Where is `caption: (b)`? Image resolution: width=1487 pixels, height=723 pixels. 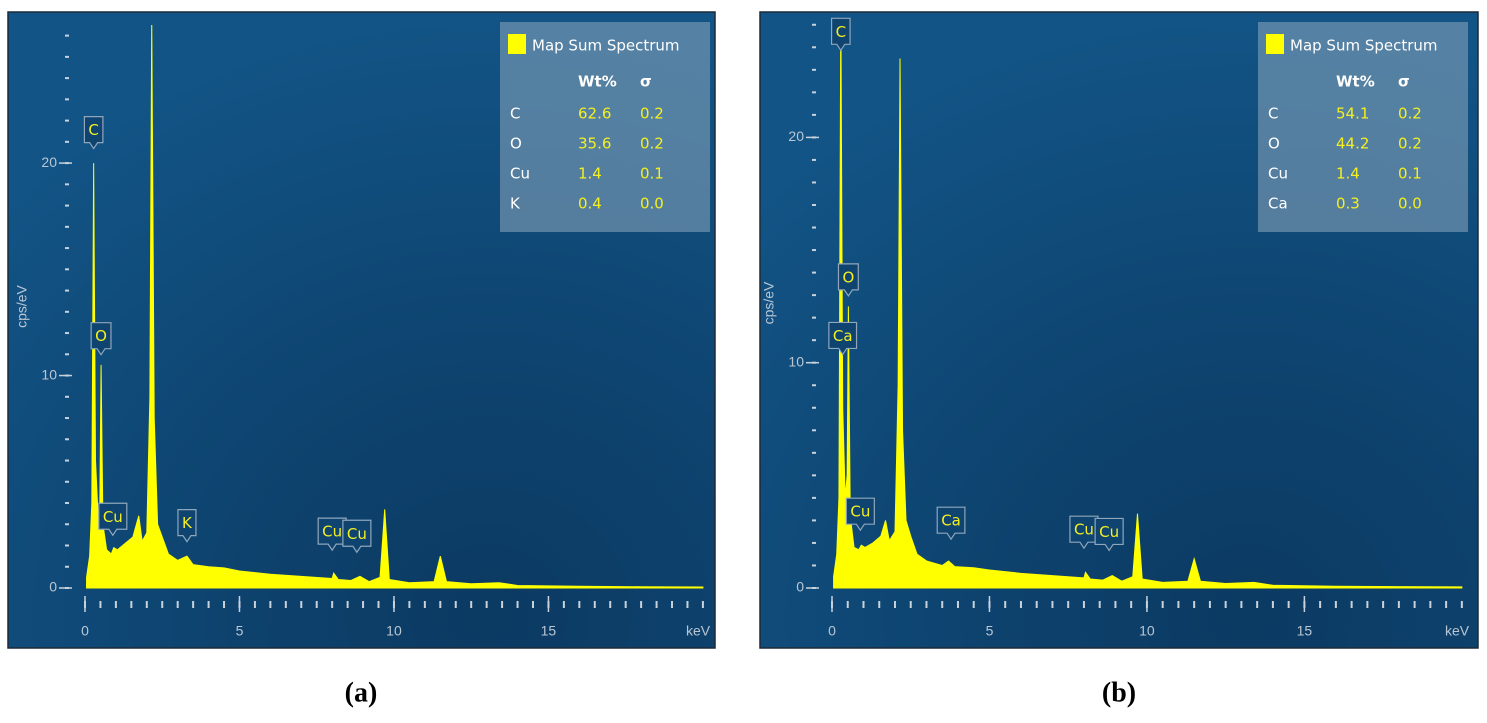
caption: (b) is located at coordinates (1119, 692).